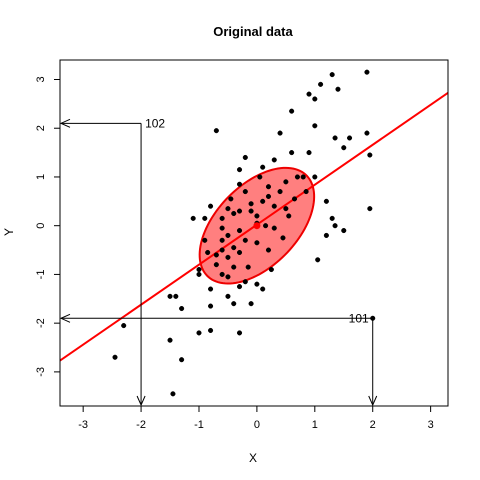 Image resolution: width=480 pixels, height=480 pixels. Describe the element at coordinates (199, 425) in the screenshot. I see `x-tick-label: -1` at that location.